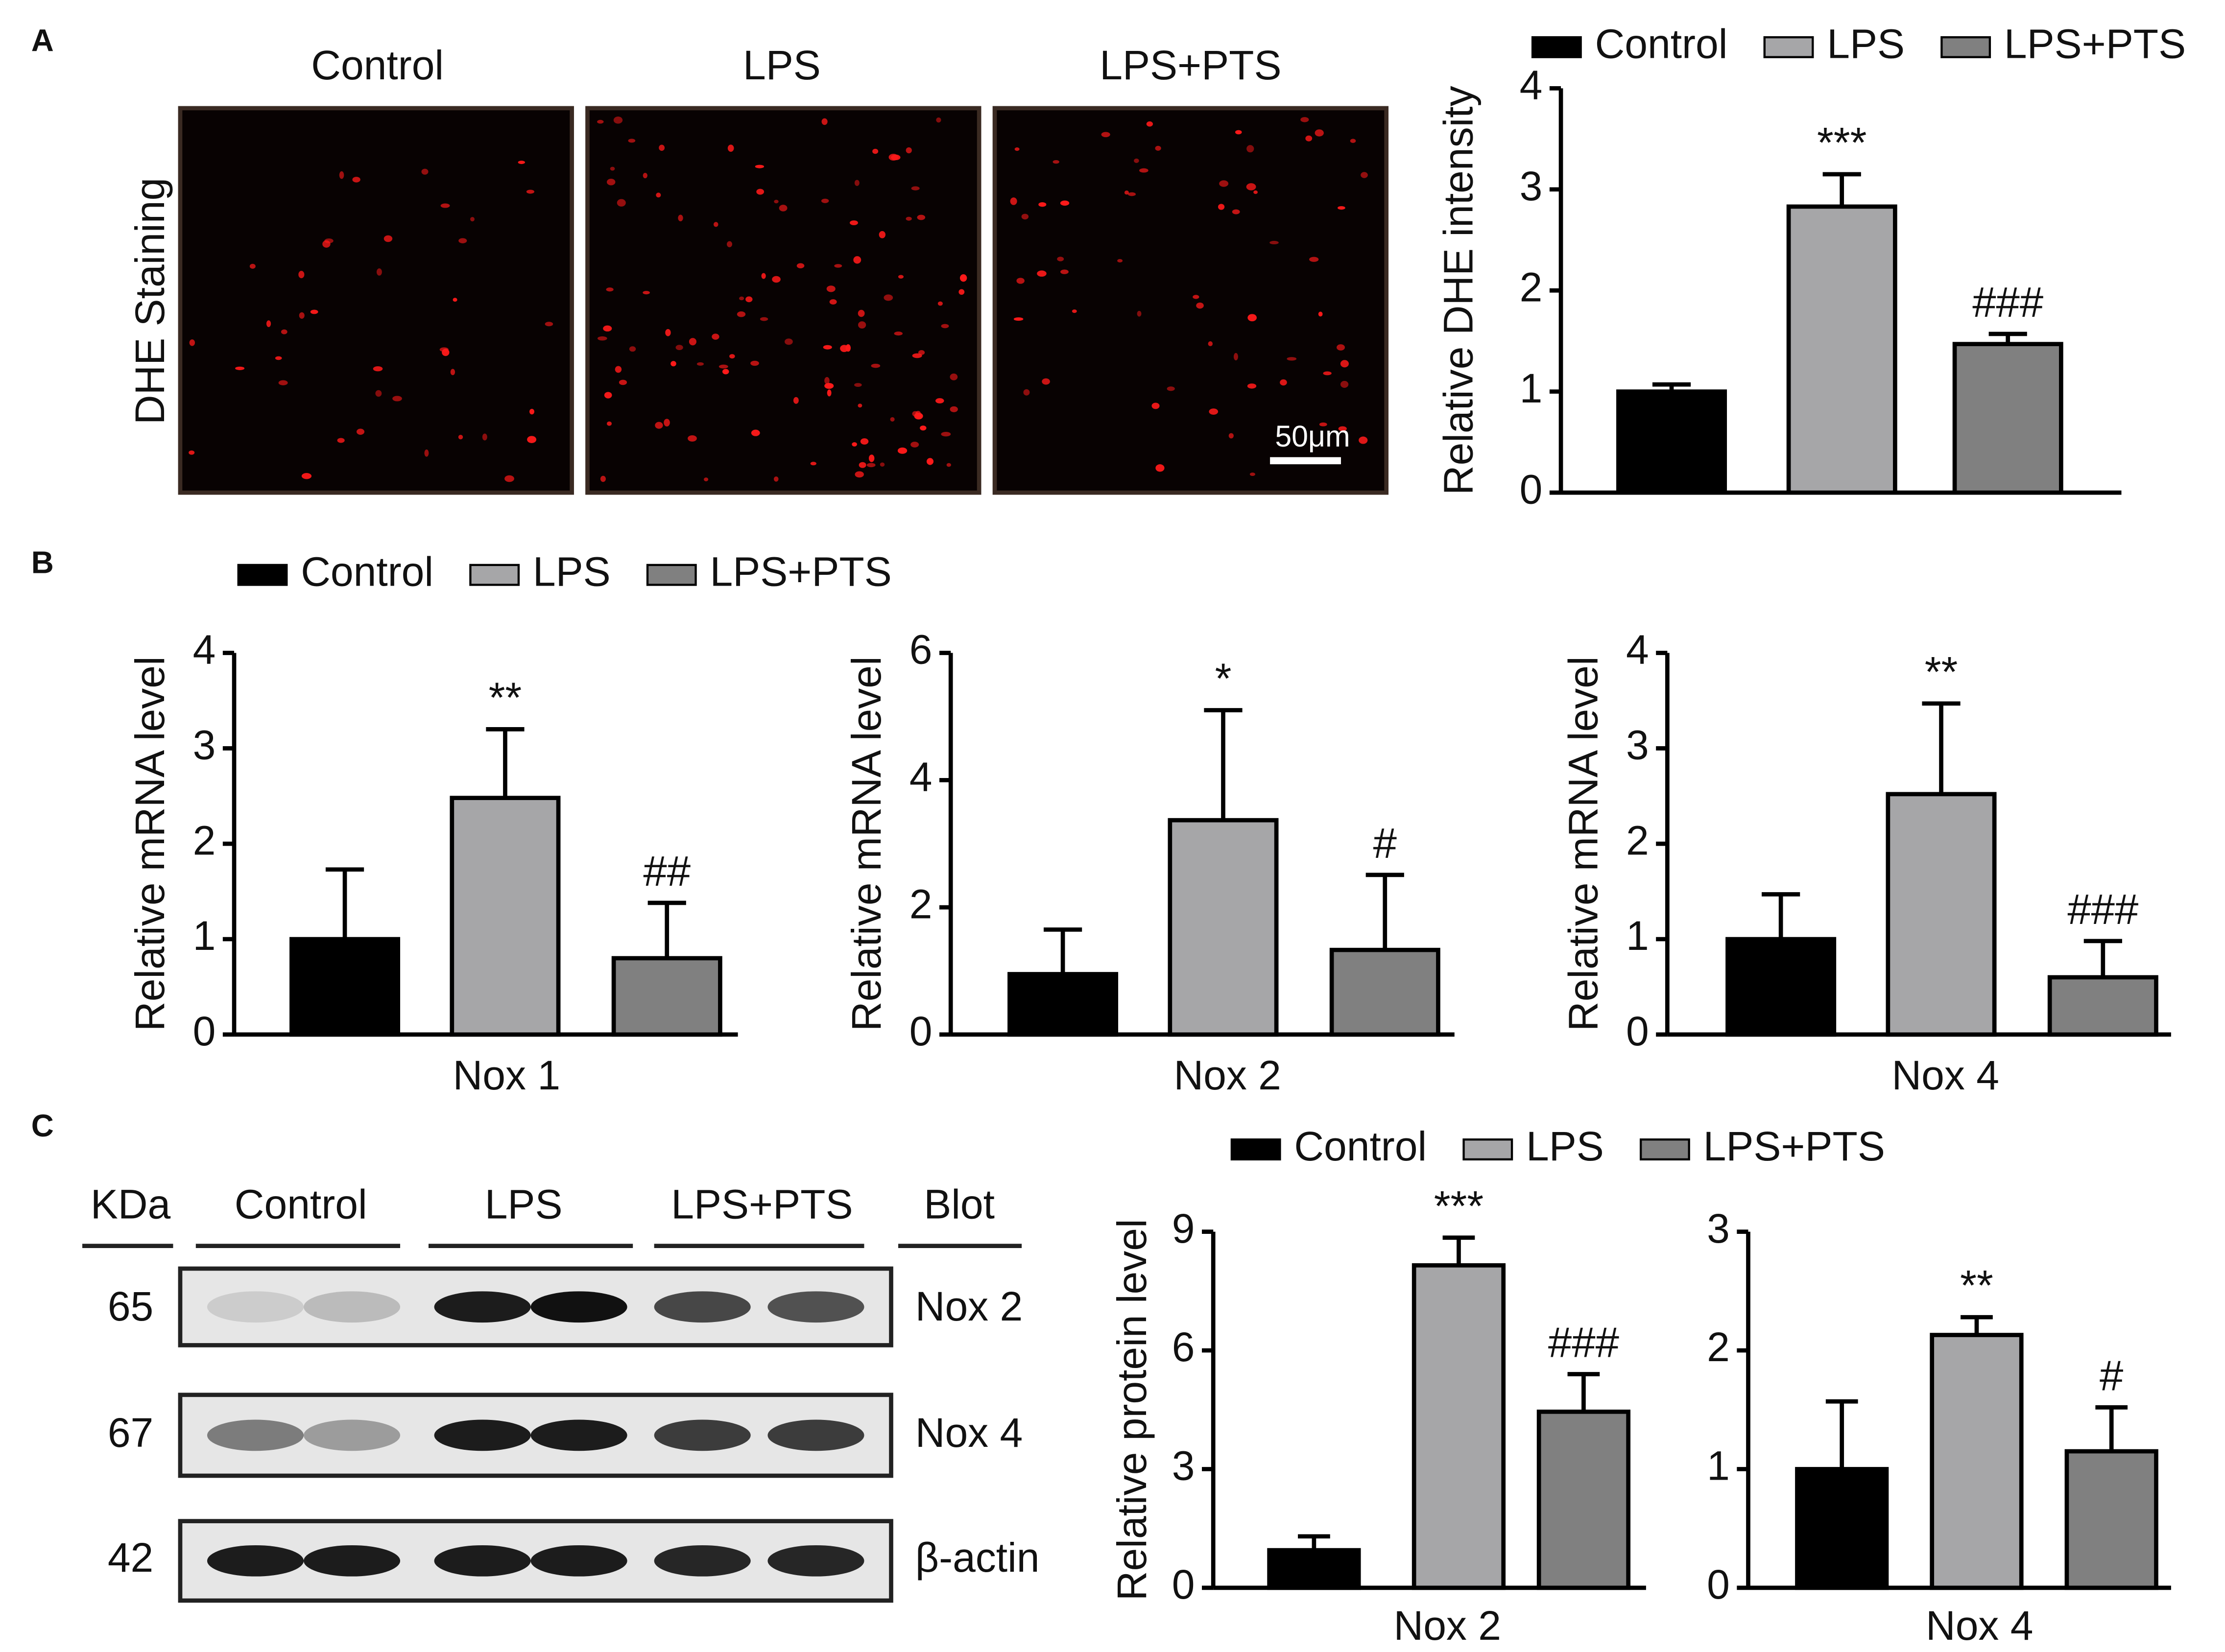 This screenshot has height=1652, width=2225. What do you see at coordinates (367, 571) in the screenshot?
I see `legend-label: Control` at bounding box center [367, 571].